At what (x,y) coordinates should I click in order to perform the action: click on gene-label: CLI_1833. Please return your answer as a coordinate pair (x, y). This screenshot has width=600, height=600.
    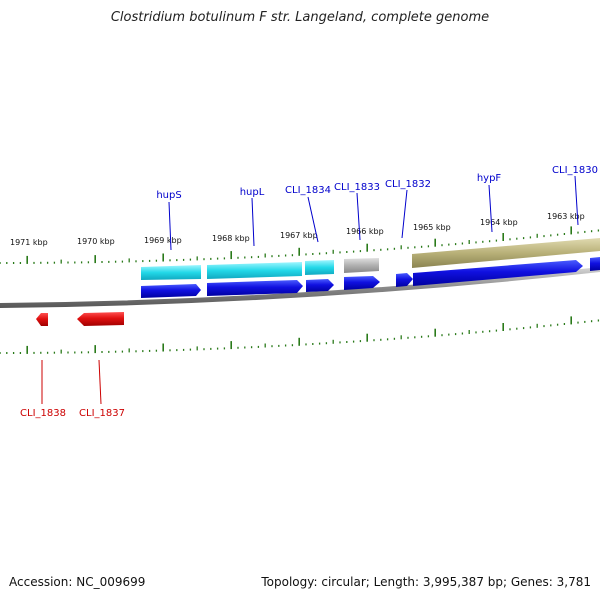
    Looking at the image, I should click on (357, 187).